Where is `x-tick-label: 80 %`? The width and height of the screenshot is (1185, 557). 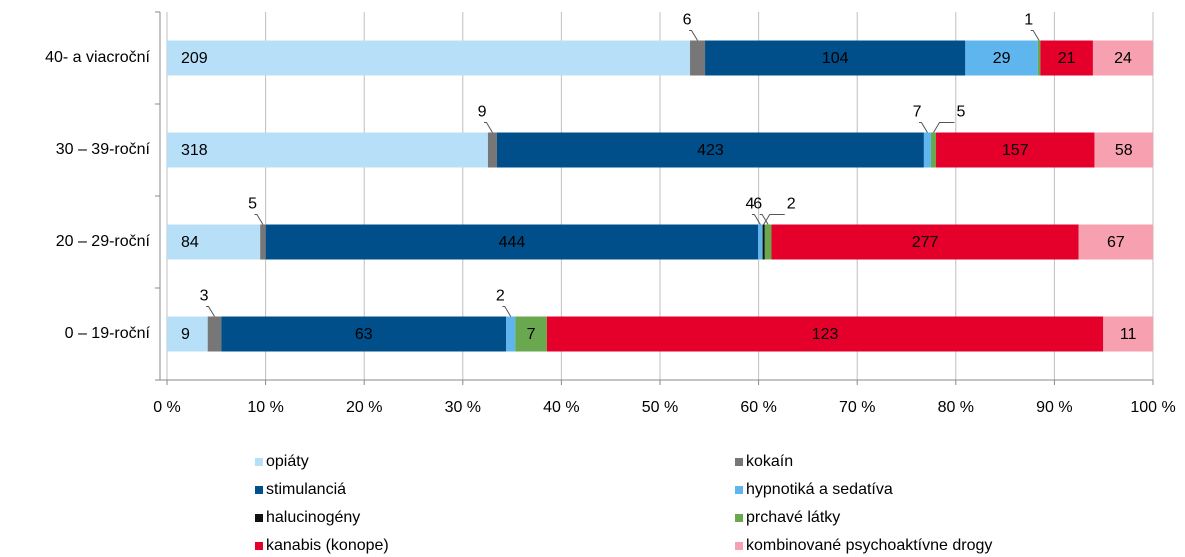
x-tick-label: 80 % is located at coordinates (956, 407).